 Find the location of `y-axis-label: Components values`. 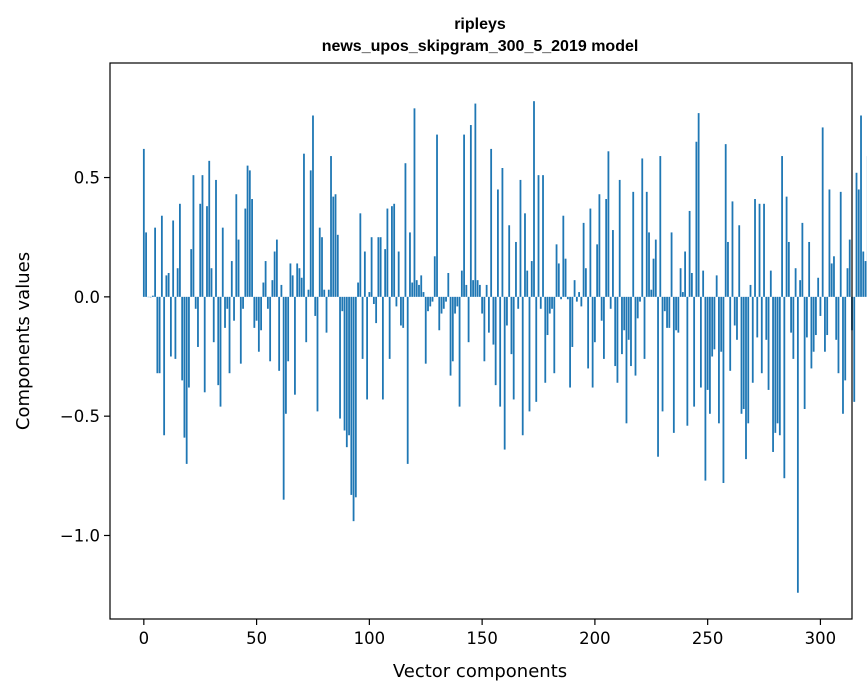

y-axis-label: Components values is located at coordinates (23, 341).